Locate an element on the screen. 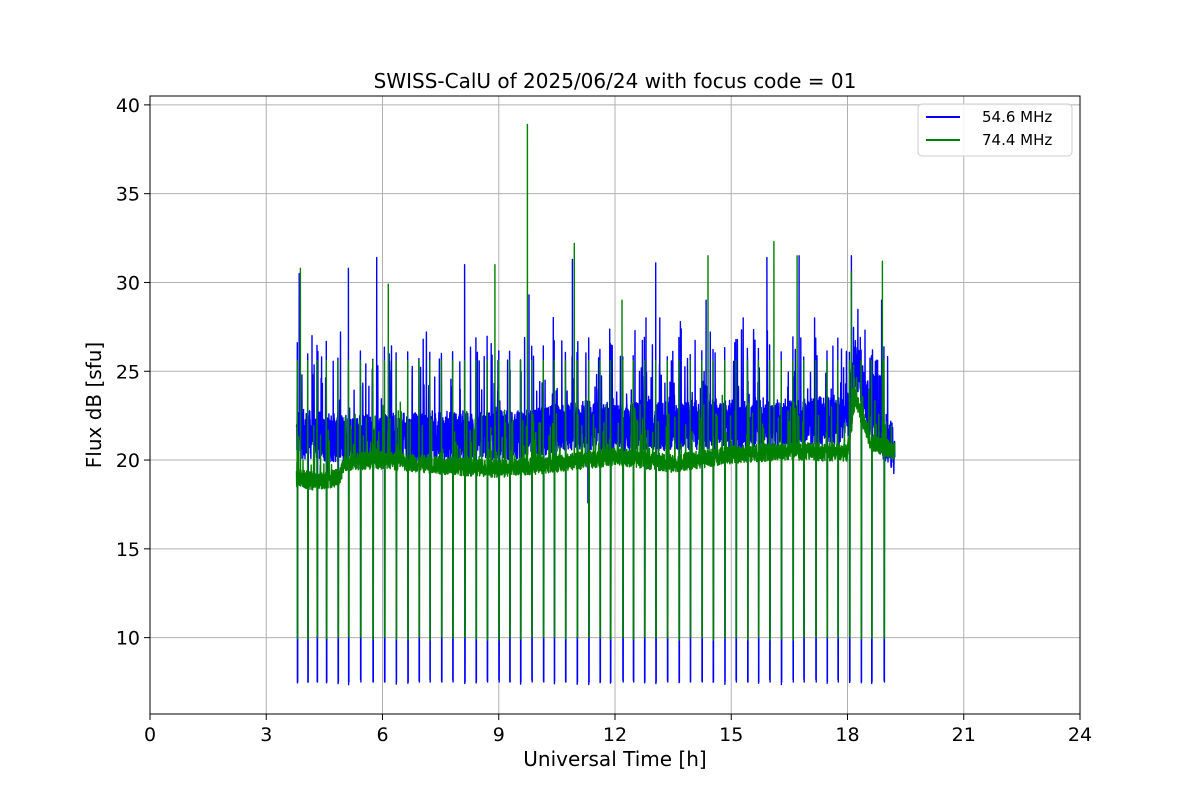 Image resolution: width=1200 pixels, height=800 pixels. y-tick-label: 35 is located at coordinates (128, 195).